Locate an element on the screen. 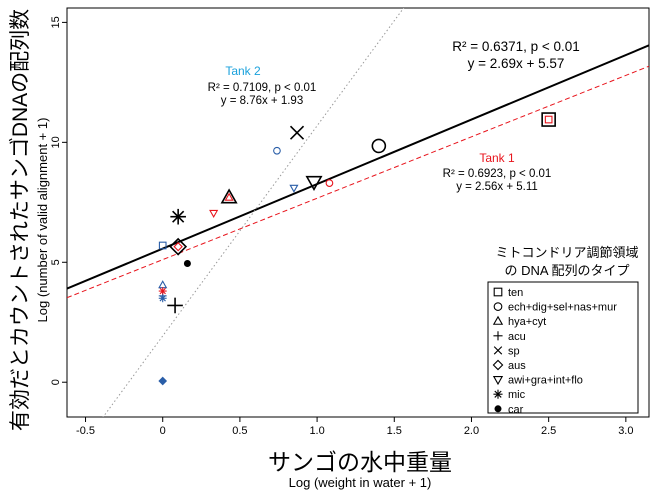 This screenshot has height=496, width=661. data-point-cross is located at coordinates (297, 132).